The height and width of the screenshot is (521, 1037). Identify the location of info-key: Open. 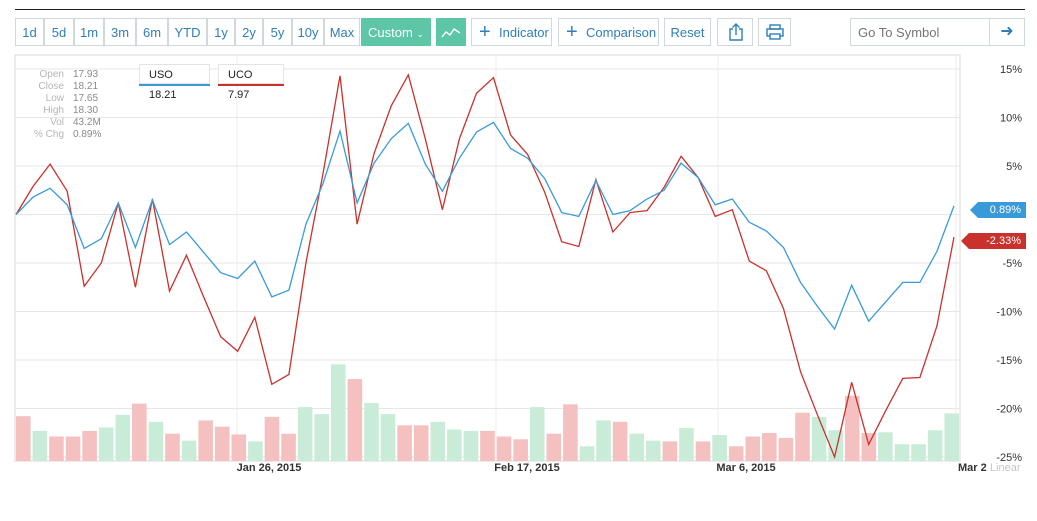
(51, 74).